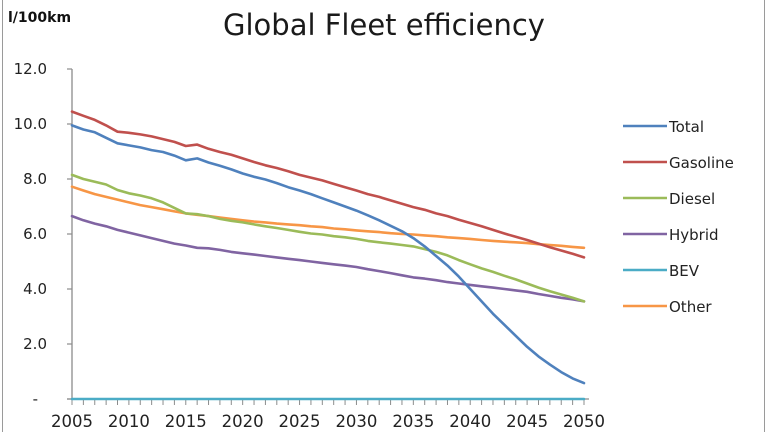 The image size is (768, 432). Describe the element at coordinates (470, 421) in the screenshot. I see `x-tick-label: 2040` at that location.